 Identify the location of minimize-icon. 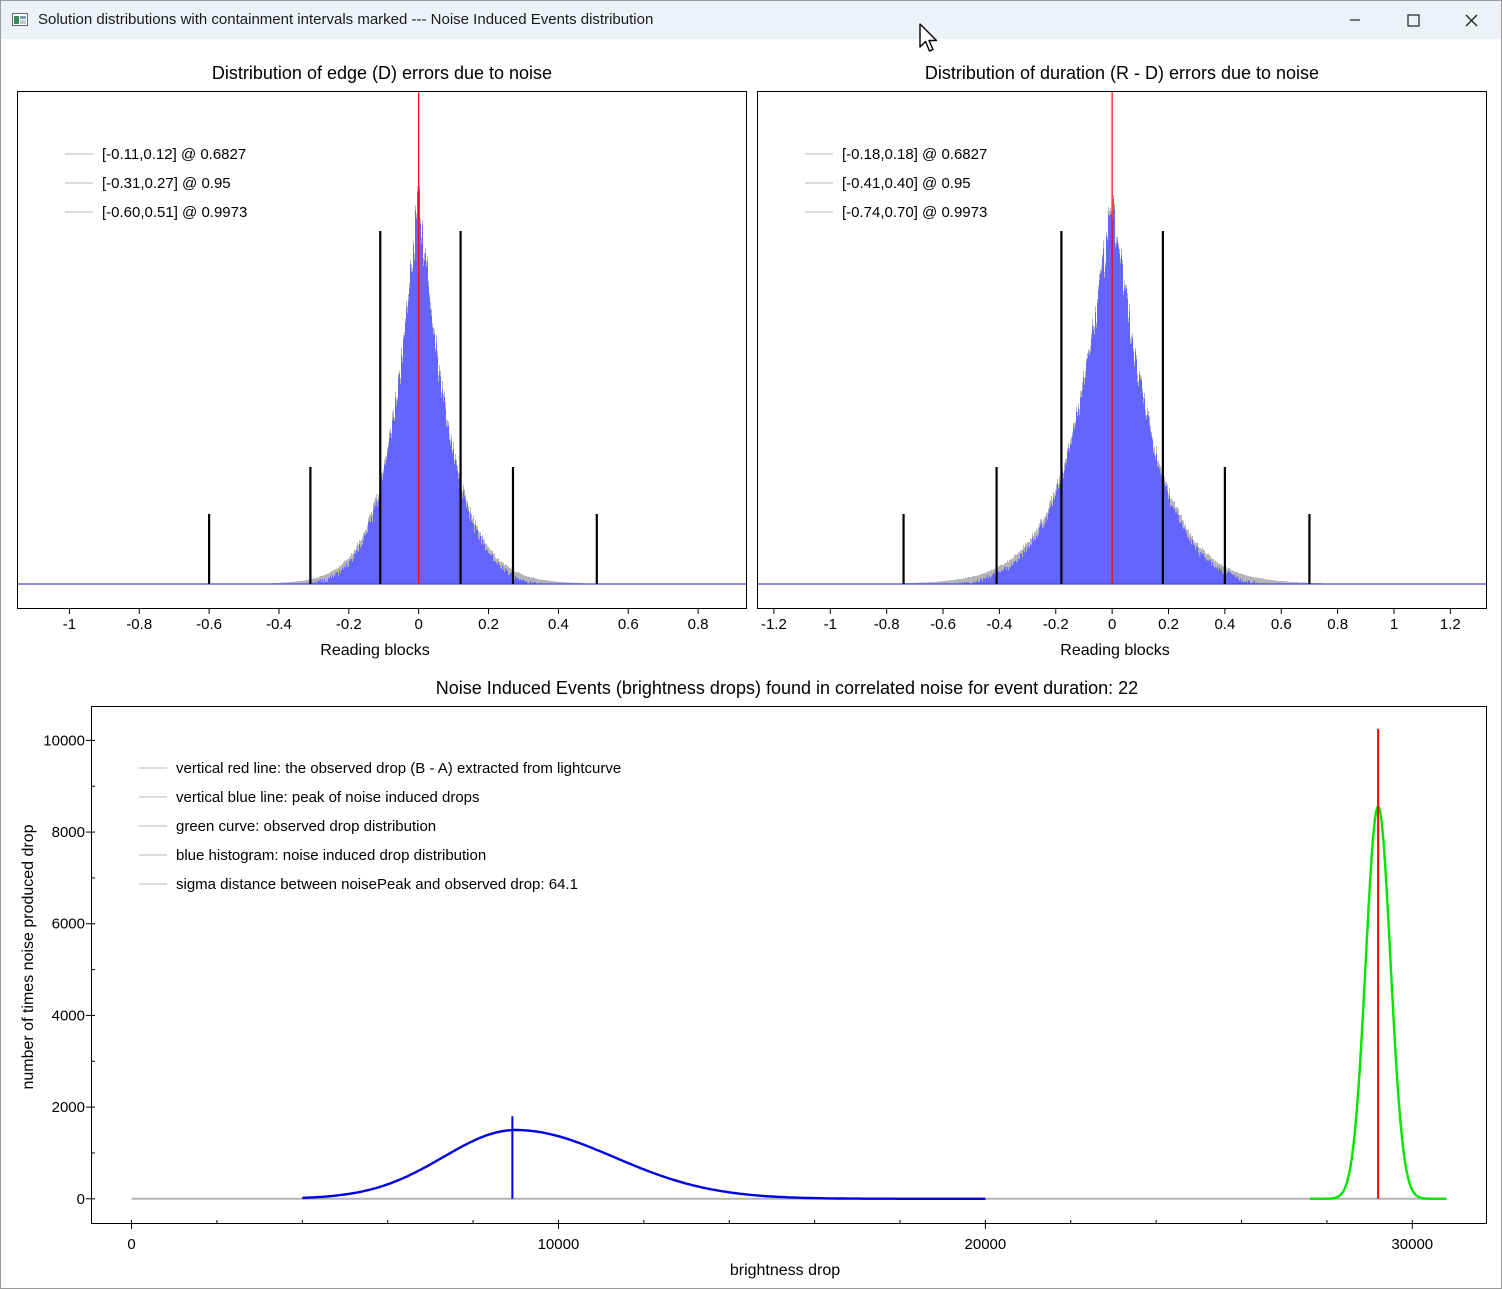
(1355, 20).